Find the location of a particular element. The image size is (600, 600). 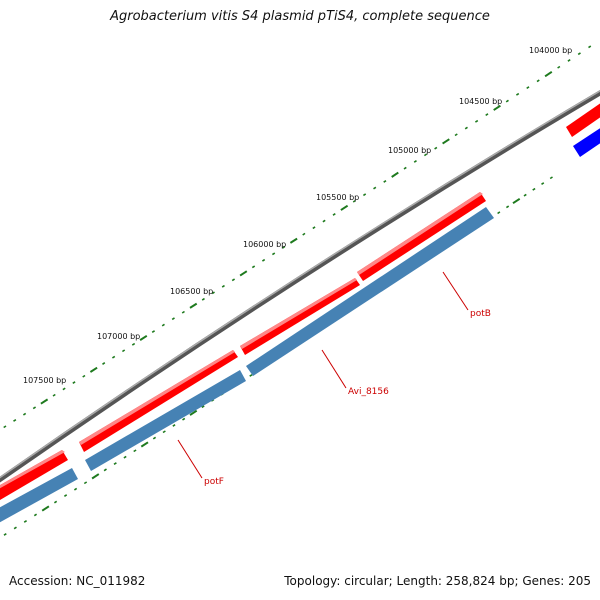

cds-feature is located at coordinates (586, 142).